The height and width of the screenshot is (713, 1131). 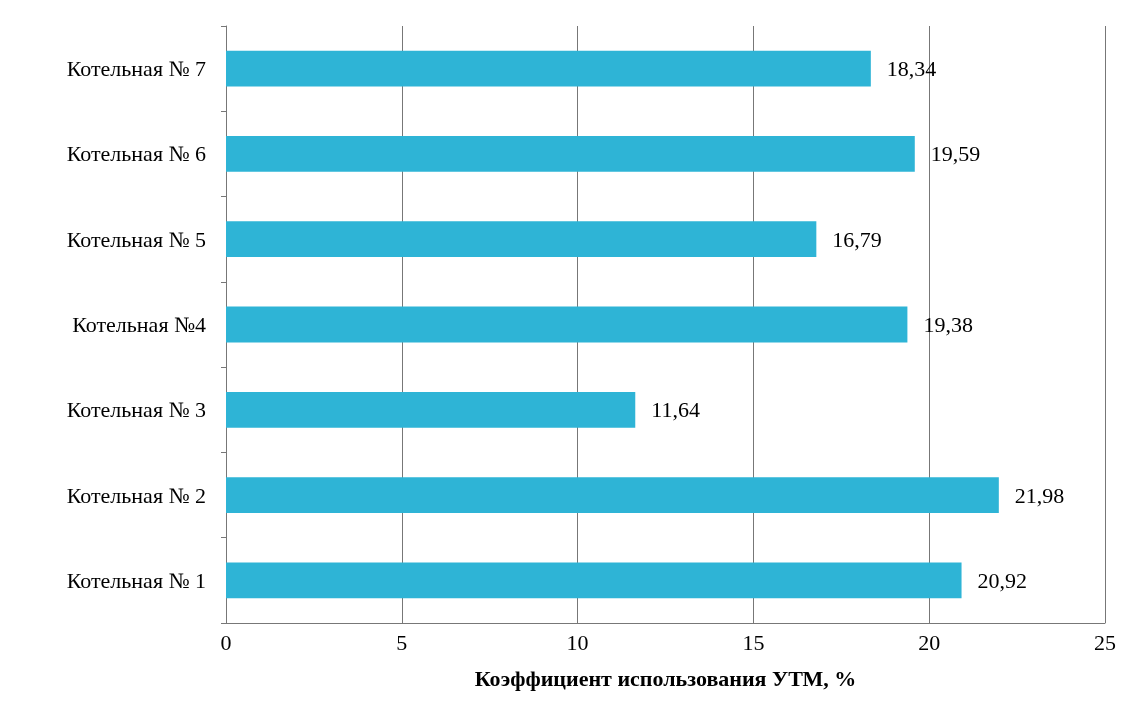 What do you see at coordinates (136, 580) in the screenshot?
I see `y-tick-label: Котельная № 1` at bounding box center [136, 580].